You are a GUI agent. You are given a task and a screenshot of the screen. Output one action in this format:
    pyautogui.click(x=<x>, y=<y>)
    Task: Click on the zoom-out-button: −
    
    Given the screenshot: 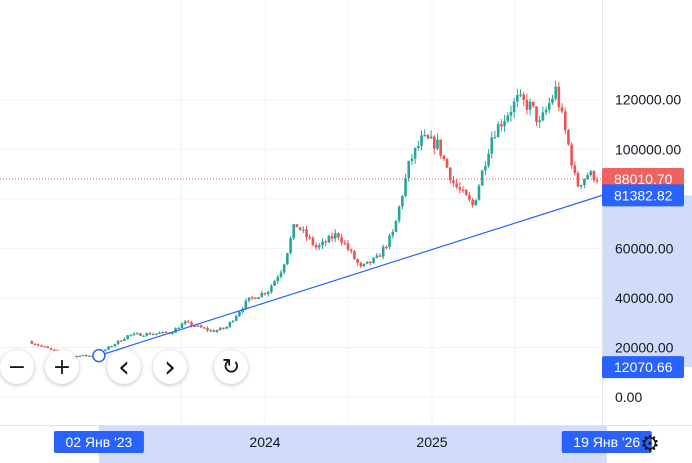 What is the action you would take?
    pyautogui.click(x=17, y=367)
    